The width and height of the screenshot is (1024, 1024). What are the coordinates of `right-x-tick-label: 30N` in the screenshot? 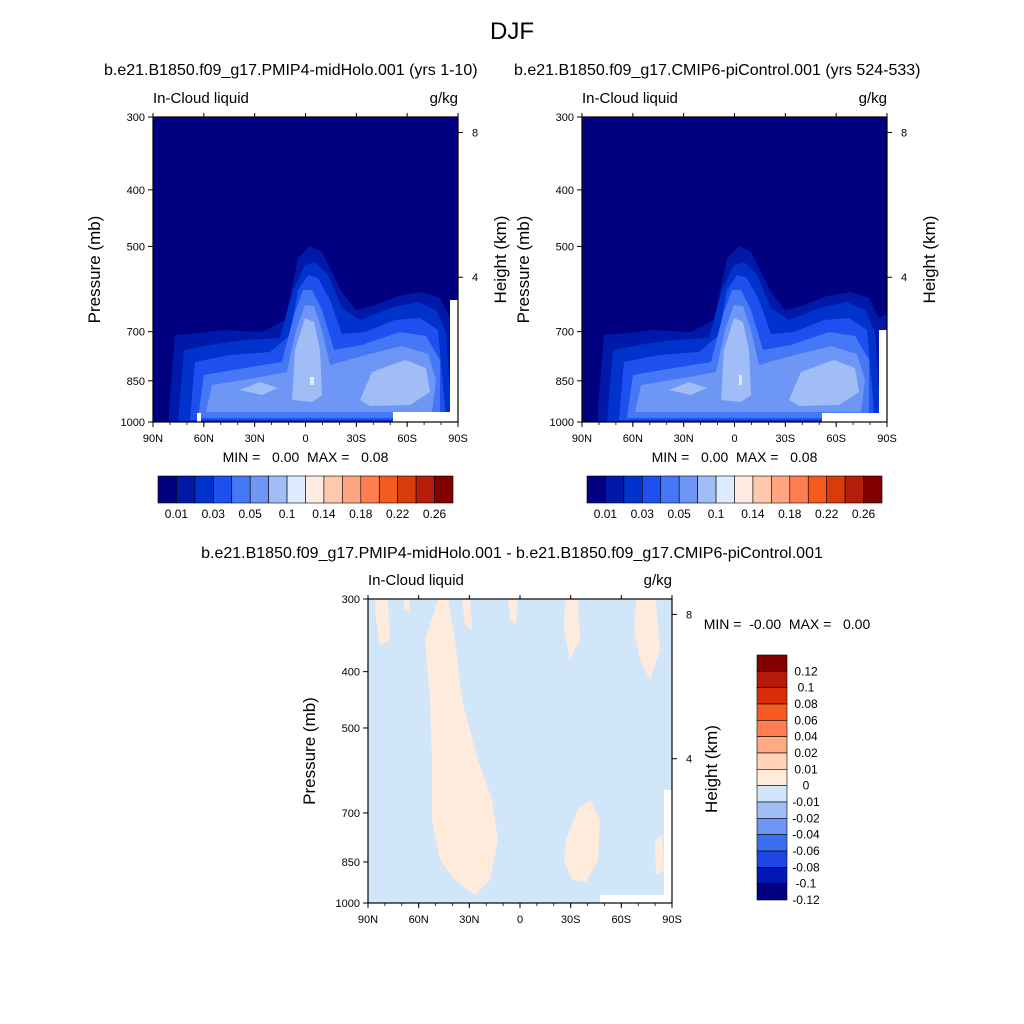 It's located at (684, 439).